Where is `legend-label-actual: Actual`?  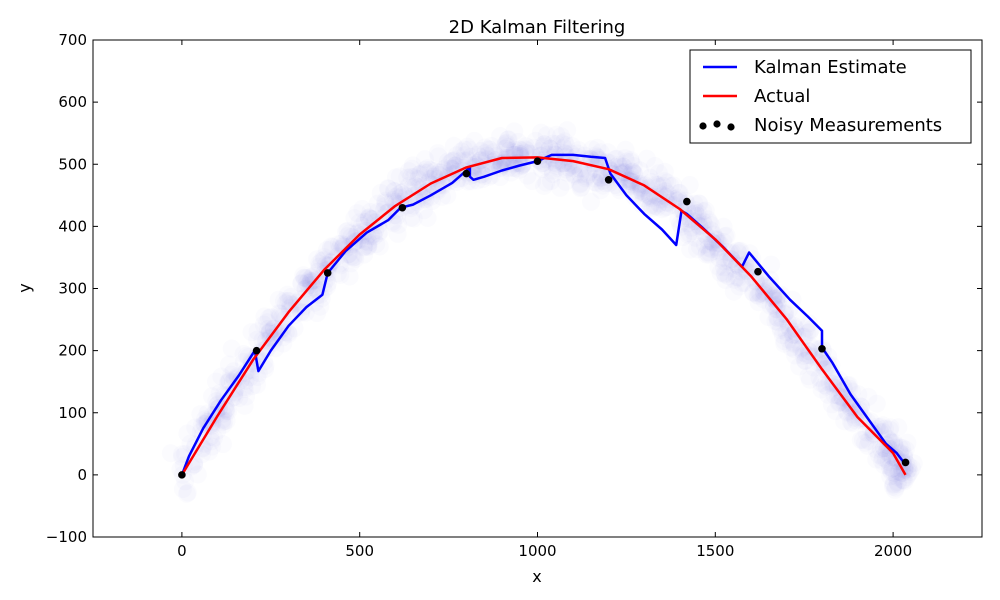
legend-label-actual: Actual is located at coordinates (782, 96).